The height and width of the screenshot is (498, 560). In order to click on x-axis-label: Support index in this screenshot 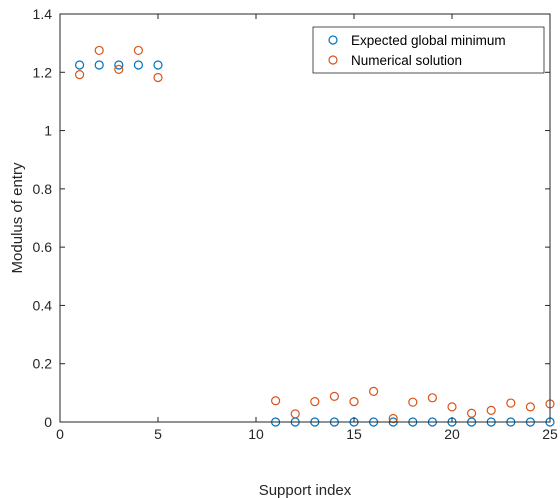, I will do `click(305, 490)`.